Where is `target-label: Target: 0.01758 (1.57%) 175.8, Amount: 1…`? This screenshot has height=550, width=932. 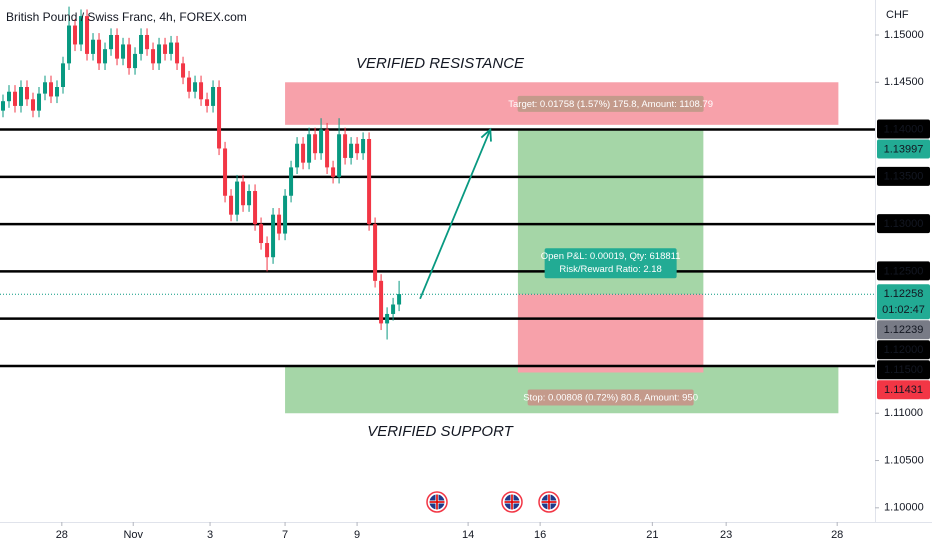 target-label: Target: 0.01758 (1.57%) 175.8, Amount: 1… is located at coordinates (610, 104).